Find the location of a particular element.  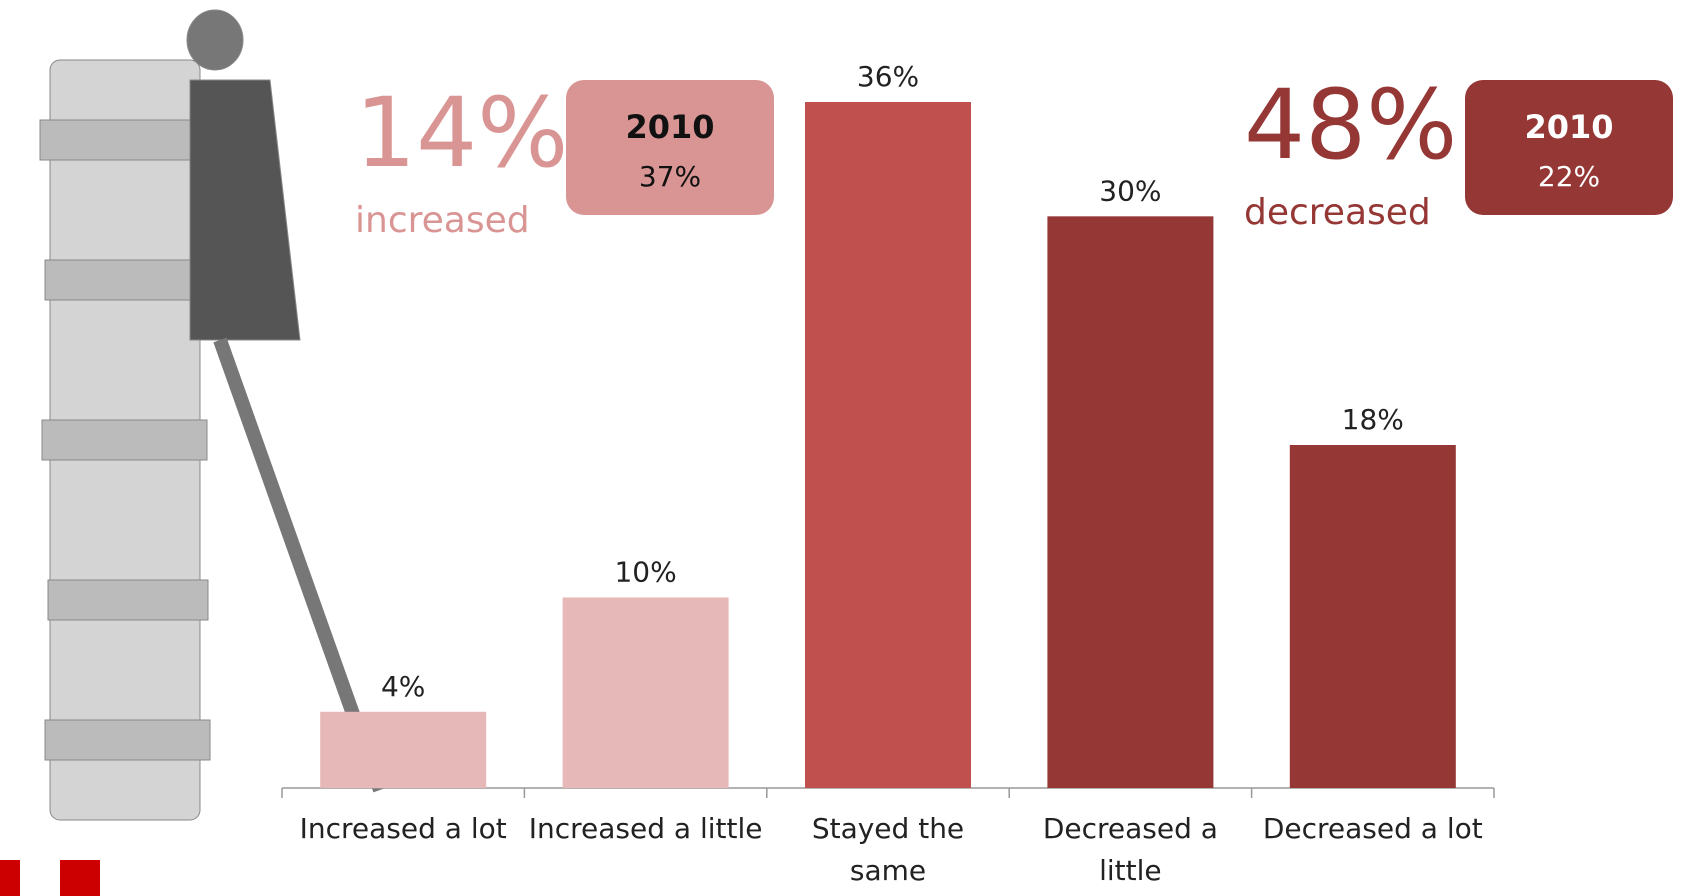

x-tick-label: Decreased a lot is located at coordinates (1372, 828).